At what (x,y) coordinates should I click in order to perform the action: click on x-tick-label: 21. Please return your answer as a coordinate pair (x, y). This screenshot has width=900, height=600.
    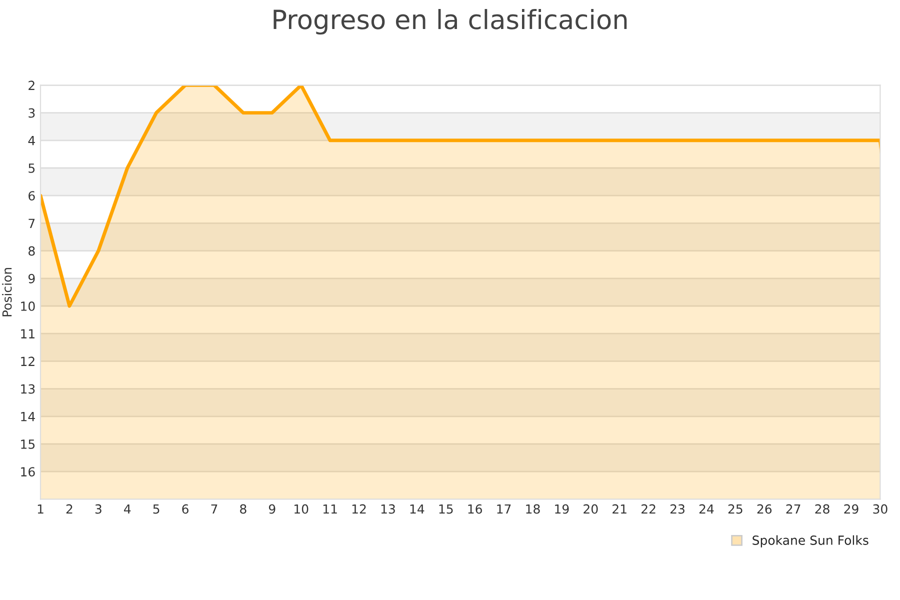
    Looking at the image, I should click on (619, 509).